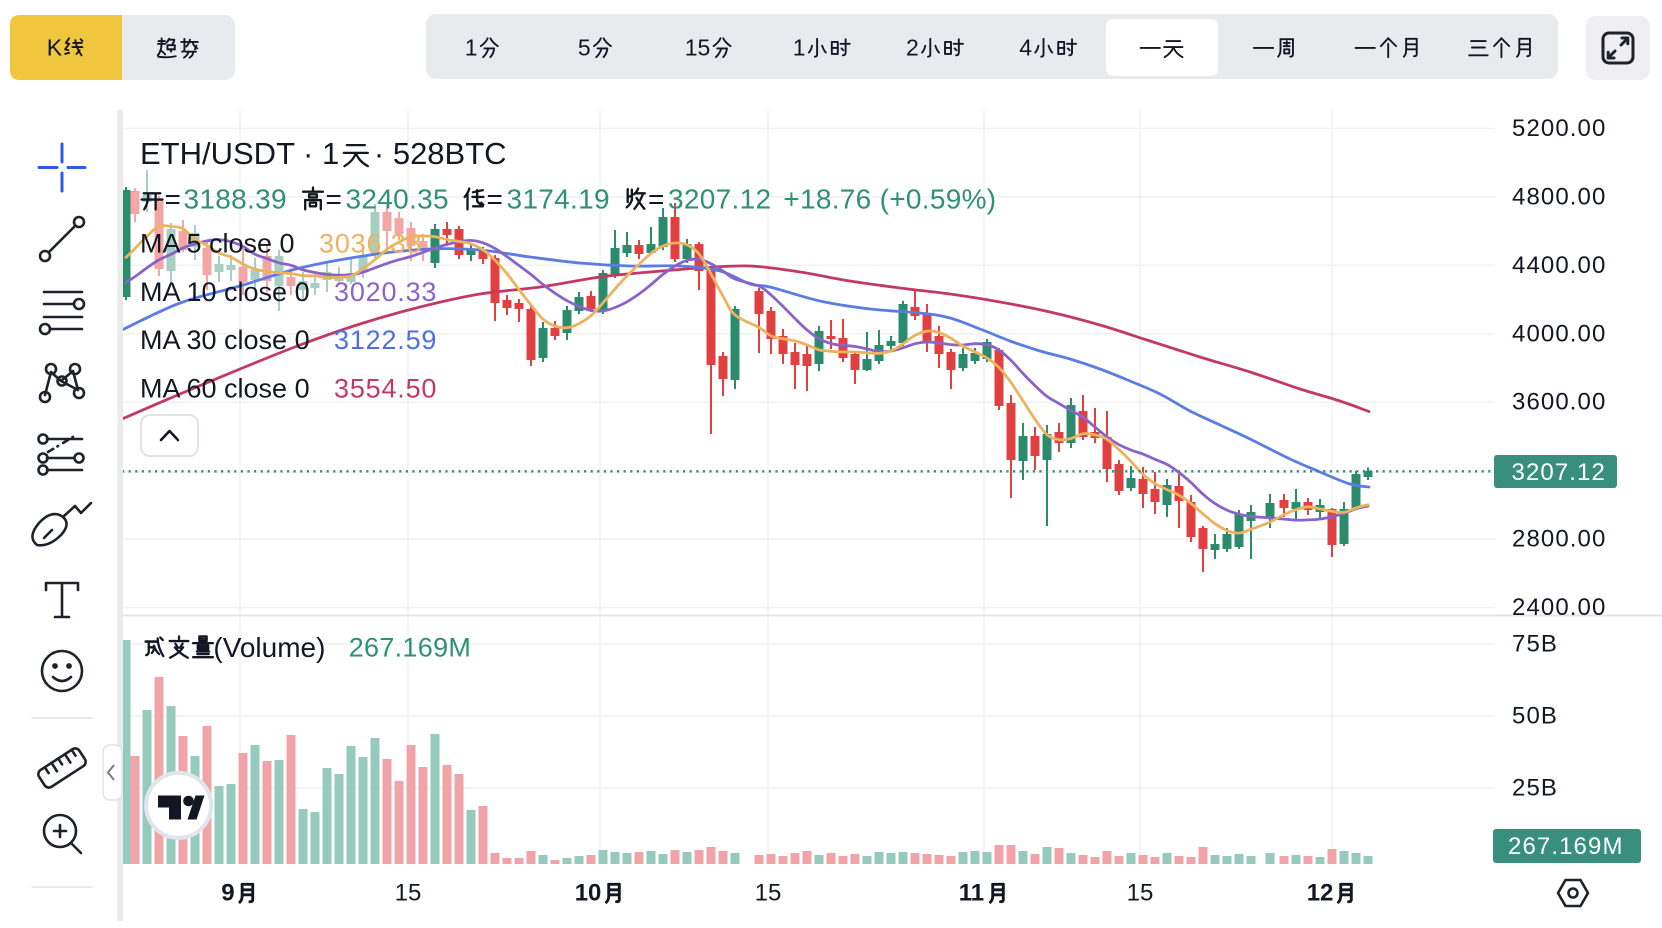 This screenshot has height=928, width=1662. I want to click on svg-text: · 528BTC, so click(440, 153).